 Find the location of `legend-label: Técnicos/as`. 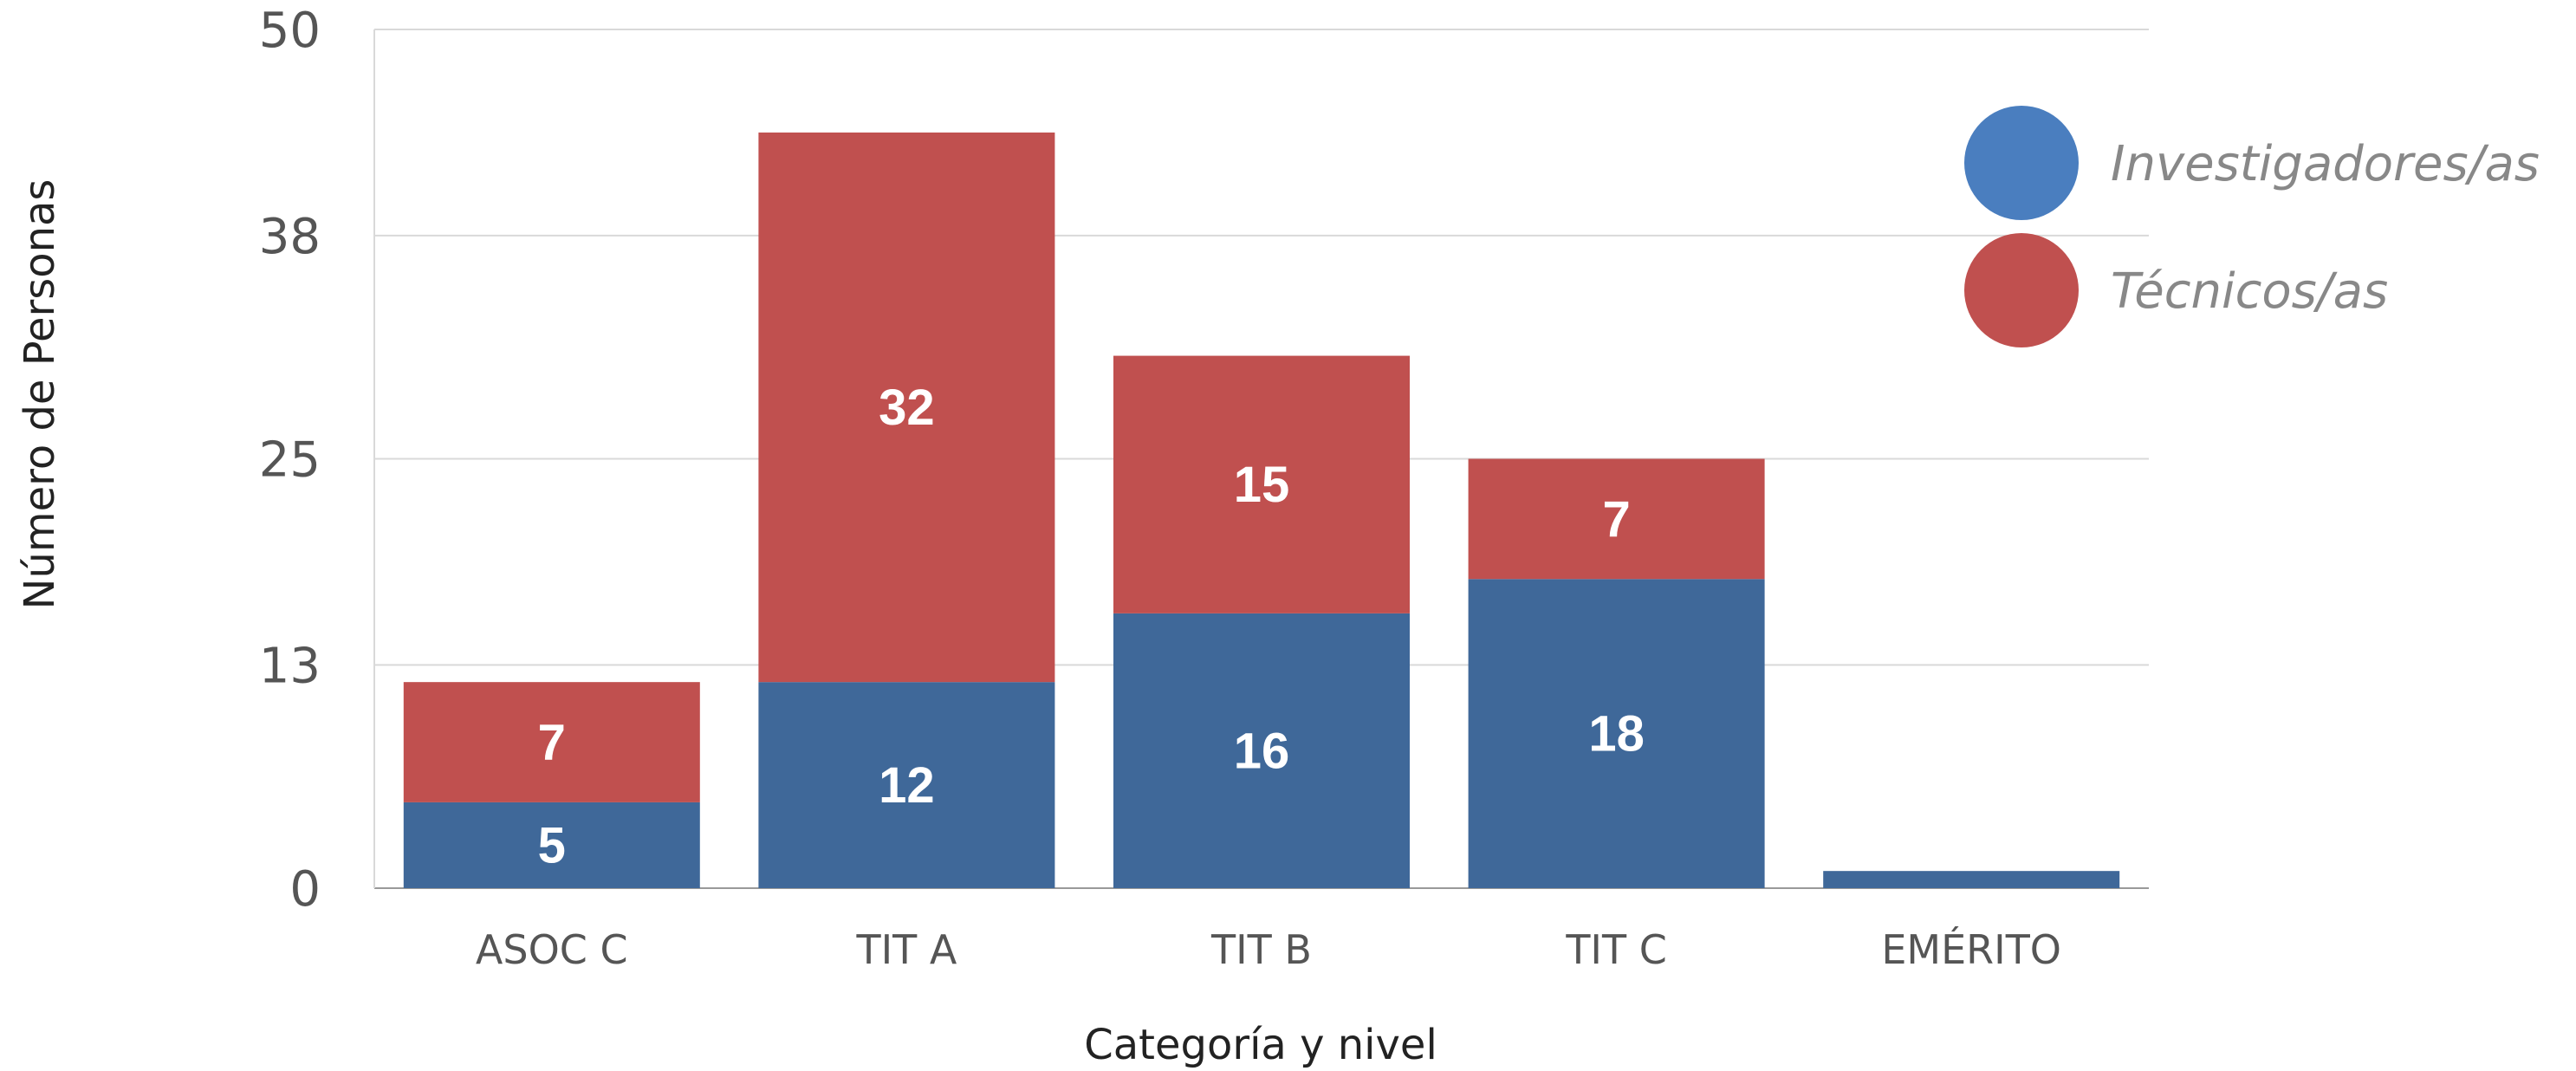

legend-label: Técnicos/as is located at coordinates (2250, 291).